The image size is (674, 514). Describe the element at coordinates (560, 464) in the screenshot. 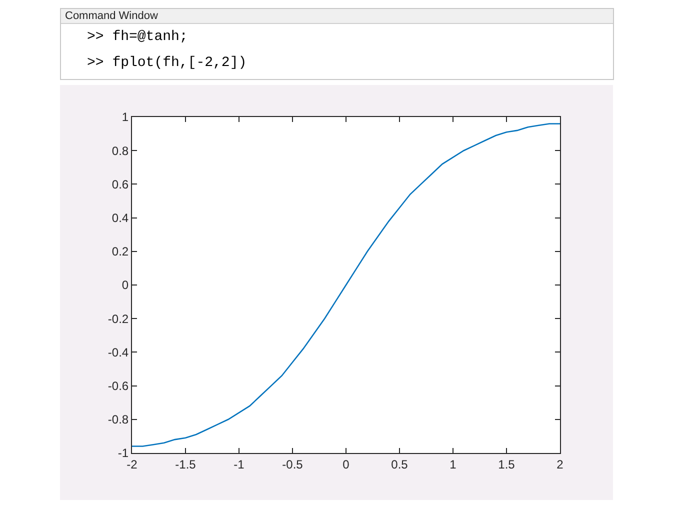

I see `x-tick-label: 2` at that location.